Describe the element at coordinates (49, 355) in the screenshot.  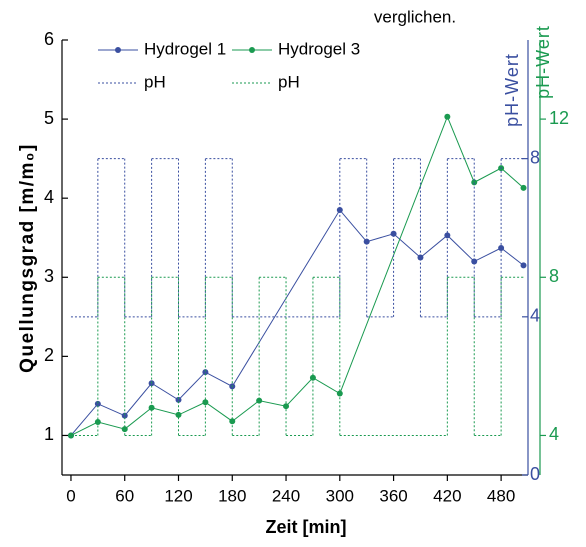
I see `y-tick-label: 2` at that location.